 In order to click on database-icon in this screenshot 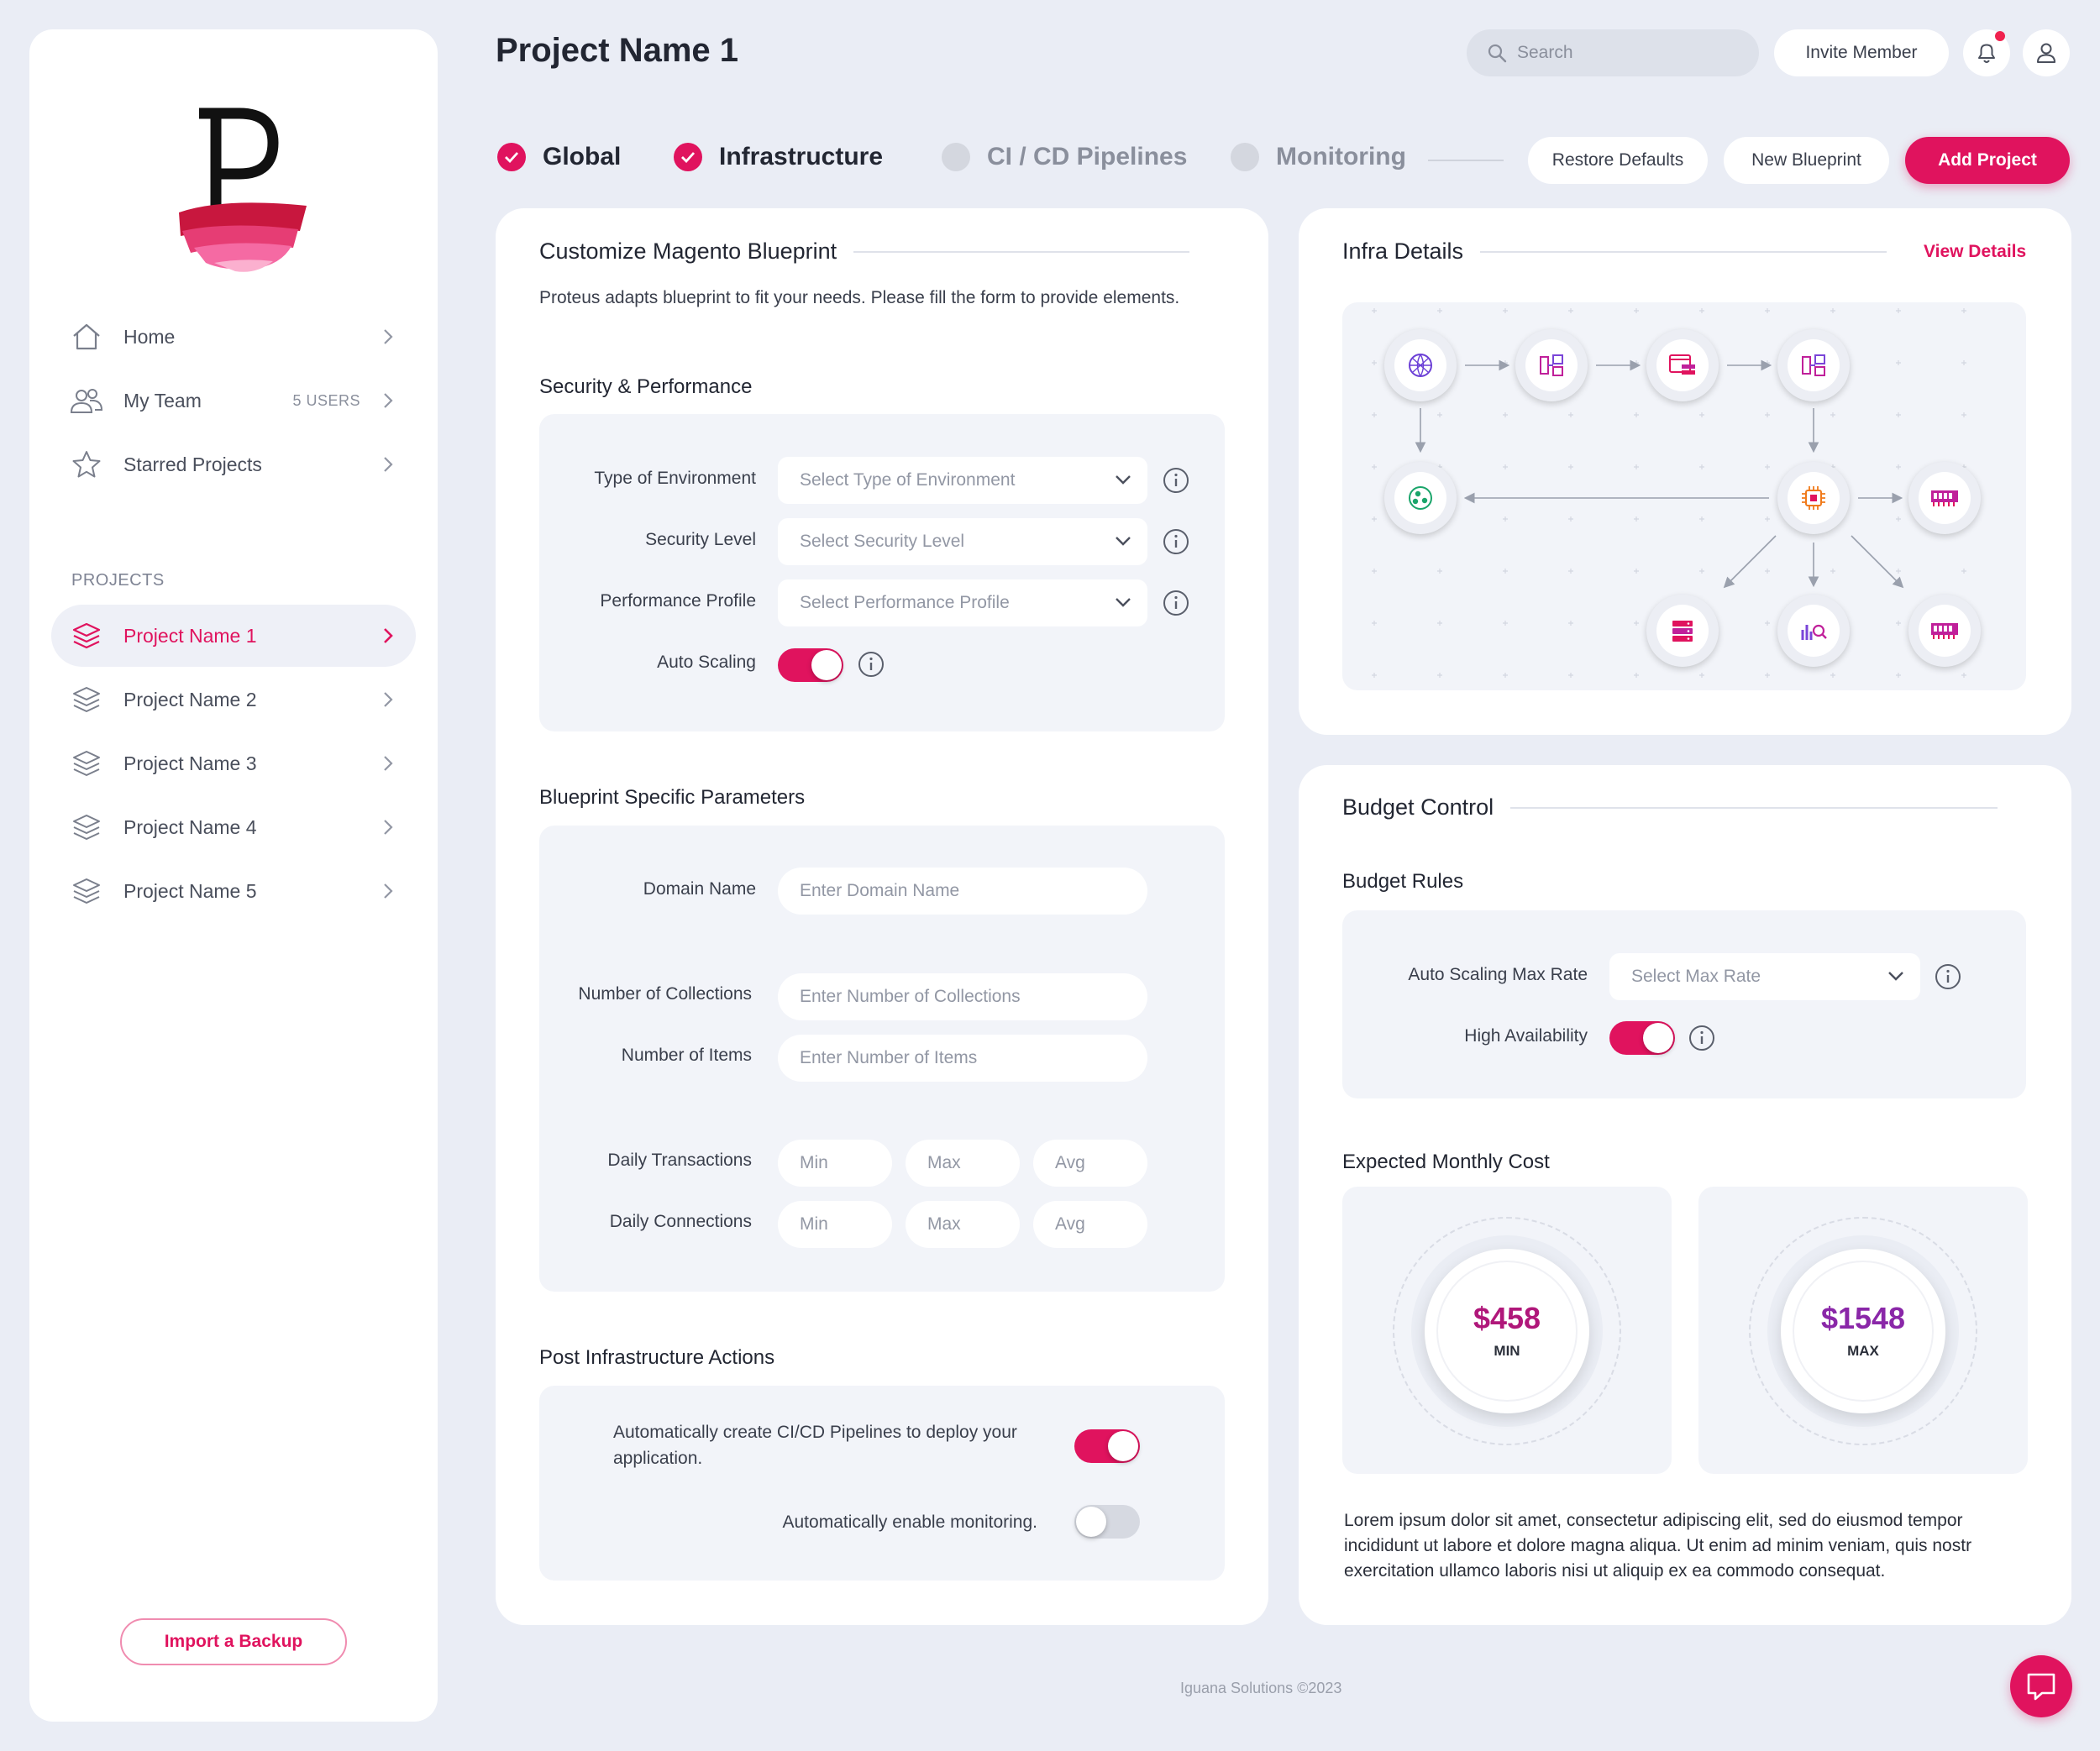, I will do `click(1682, 631)`.